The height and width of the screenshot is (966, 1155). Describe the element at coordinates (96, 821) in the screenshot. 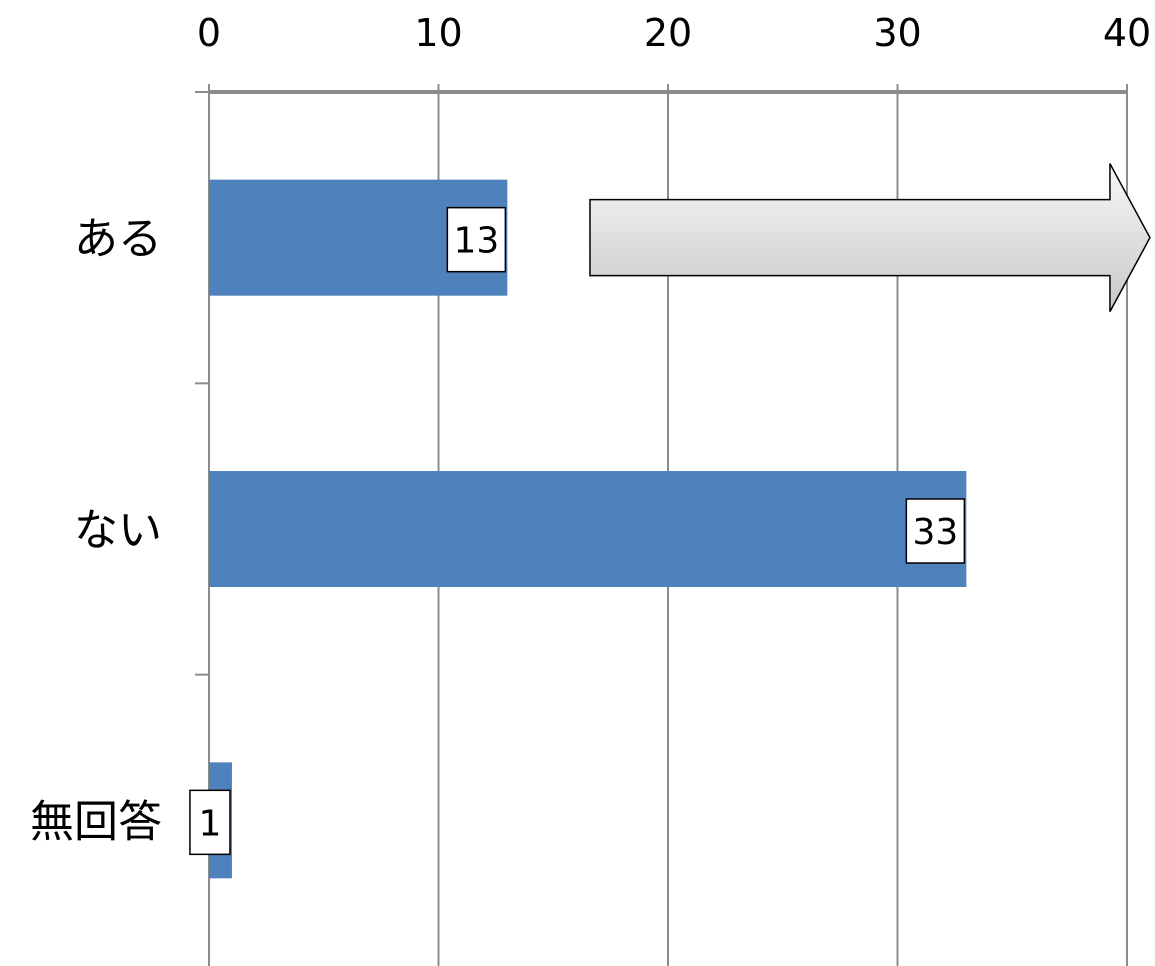

I see `category-label-2: 無回答` at that location.